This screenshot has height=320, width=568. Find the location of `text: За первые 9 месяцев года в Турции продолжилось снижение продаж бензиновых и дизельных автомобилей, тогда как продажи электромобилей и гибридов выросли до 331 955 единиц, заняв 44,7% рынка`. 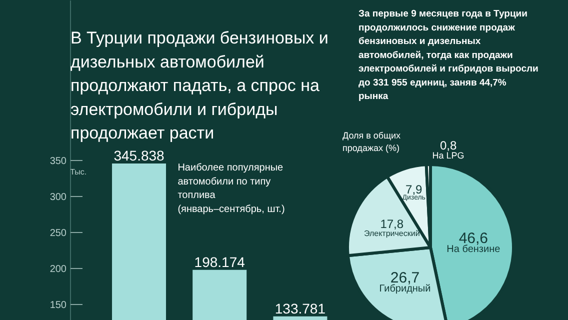

text: За первые 9 месяцев года в Турции продолжилось снижение продаж бензиновых и дизельных автомобилей, тогда как продажи электромобилей и гибридов выросли до 331 955 единиц, заняв 44,7% рынка is located at coordinates (448, 55).